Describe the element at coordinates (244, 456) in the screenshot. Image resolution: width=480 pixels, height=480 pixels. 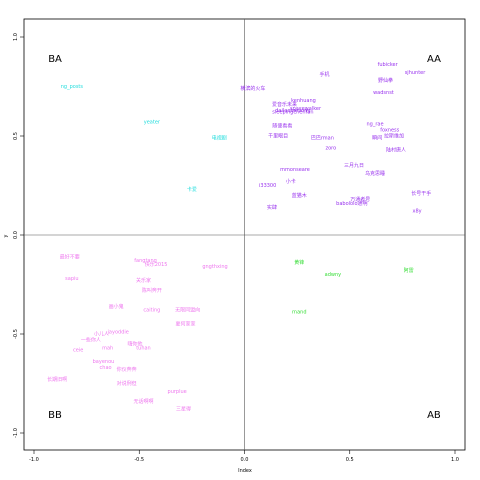
I see `x-axis: -1.0 -0.5 0.0 0.5 1.0` at that location.